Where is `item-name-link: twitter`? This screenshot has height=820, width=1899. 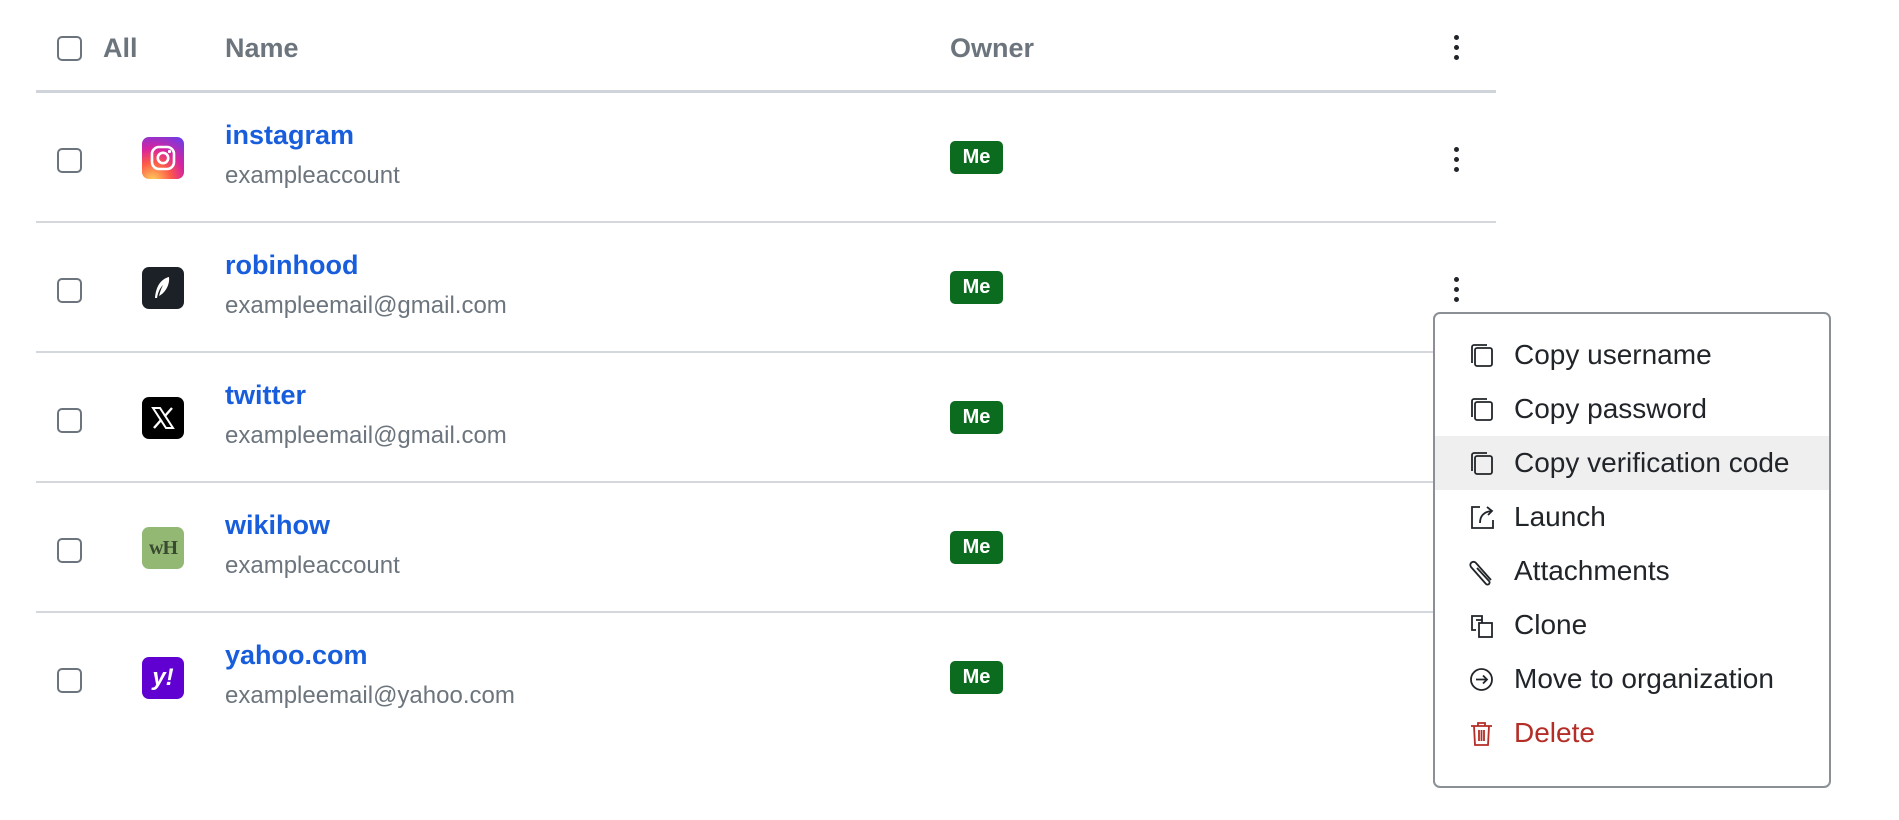
item-name-link: twitter is located at coordinates (265, 395).